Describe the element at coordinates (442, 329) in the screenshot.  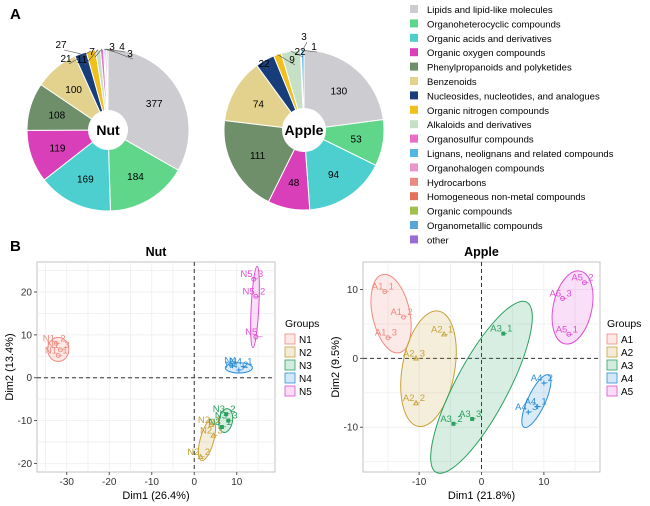
I see `point-label: A2_1` at that location.